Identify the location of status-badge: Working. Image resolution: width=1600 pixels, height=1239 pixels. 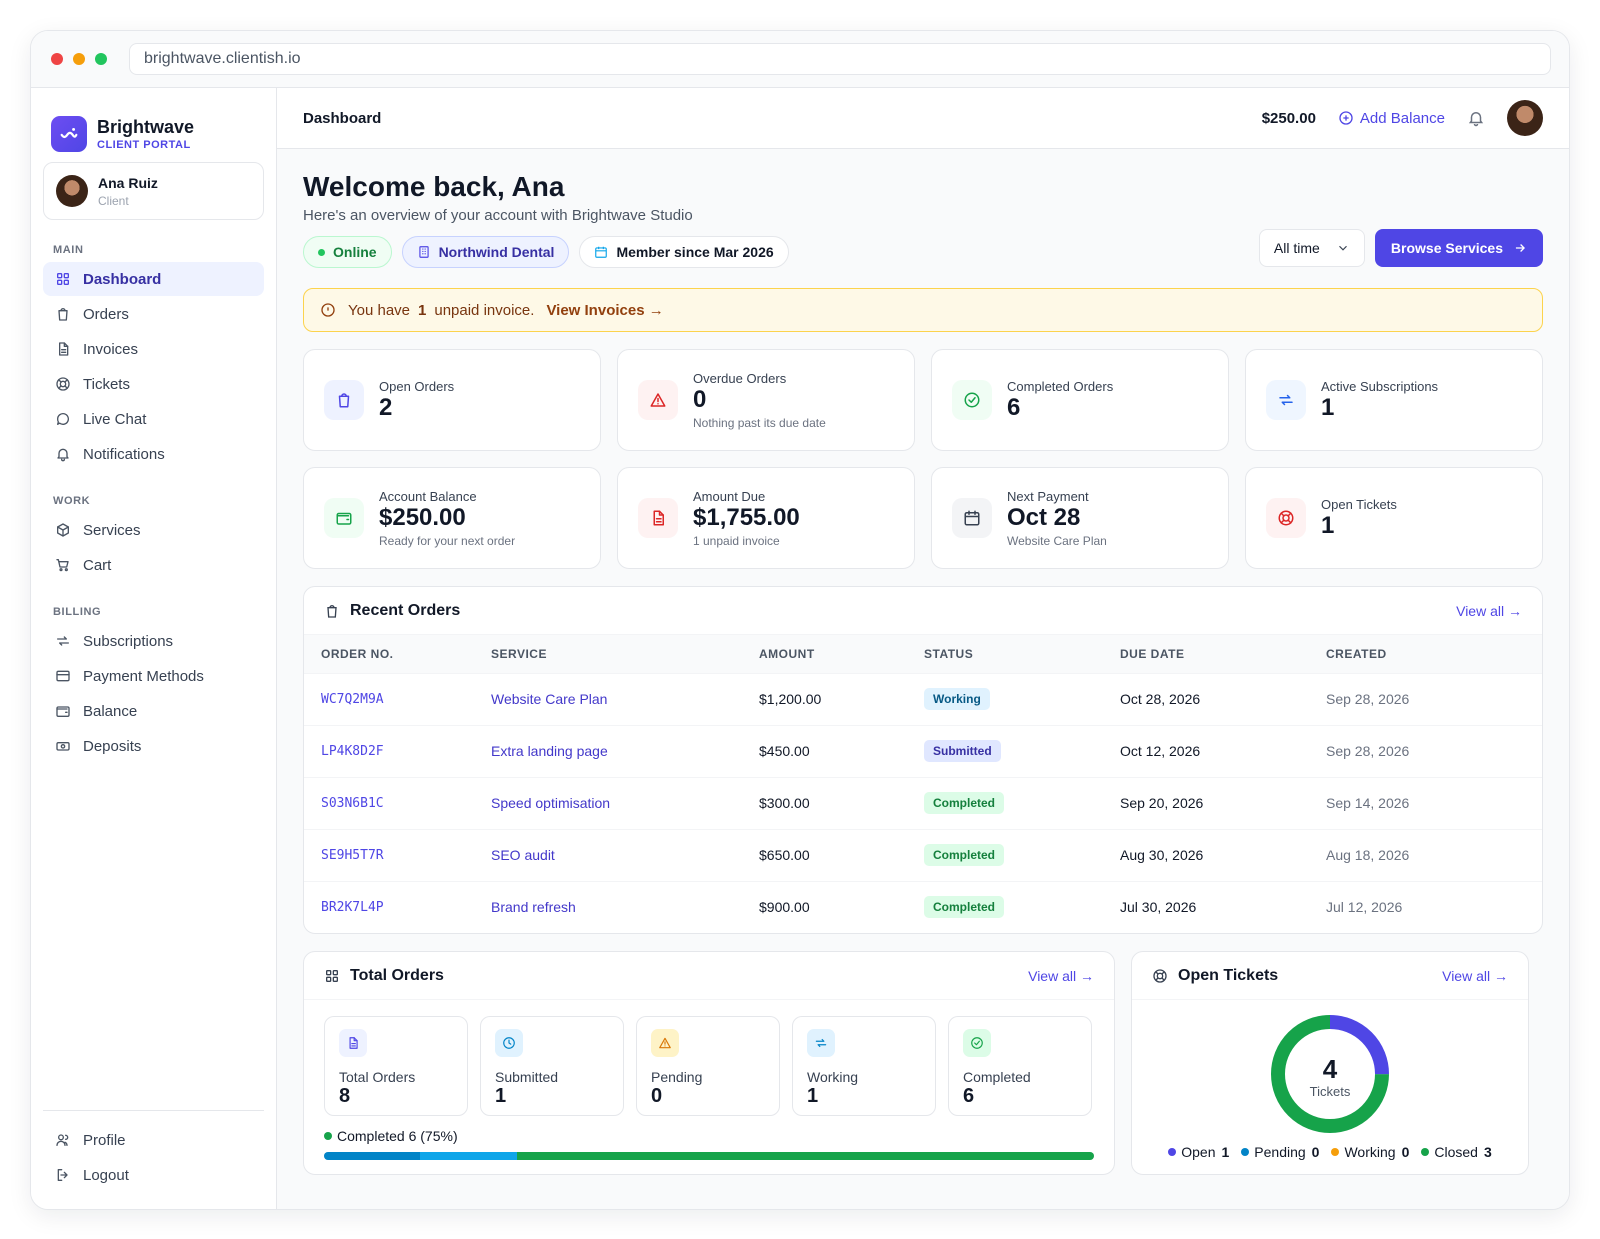
(957, 699).